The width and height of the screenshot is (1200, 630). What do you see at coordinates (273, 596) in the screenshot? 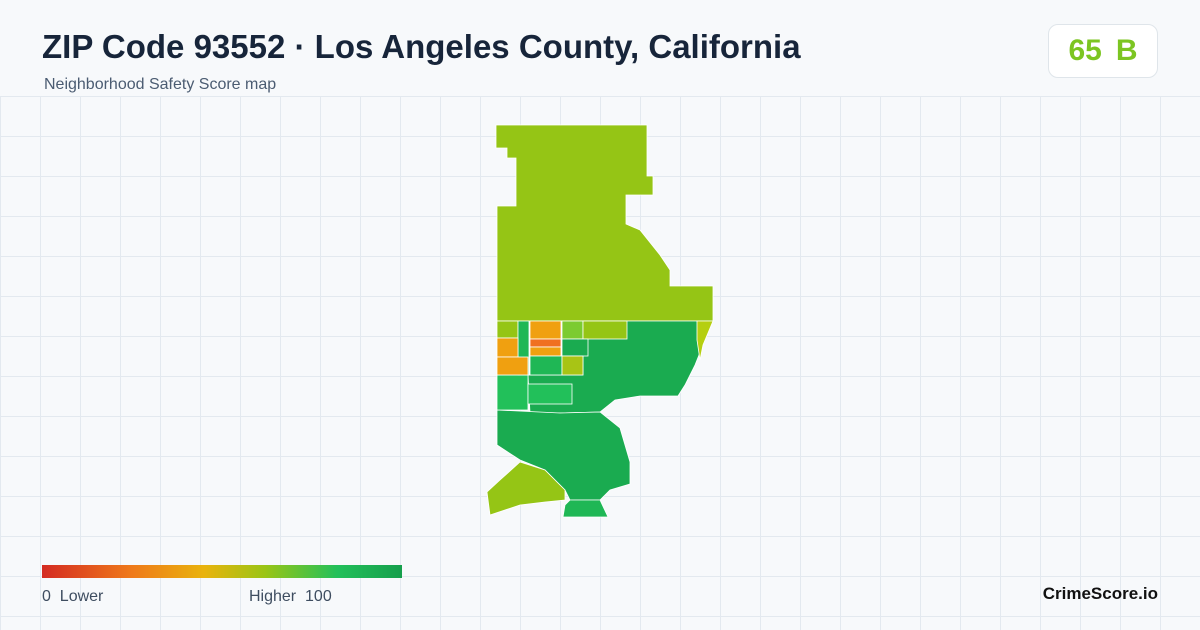
I see `legend-max-label: Higher` at bounding box center [273, 596].